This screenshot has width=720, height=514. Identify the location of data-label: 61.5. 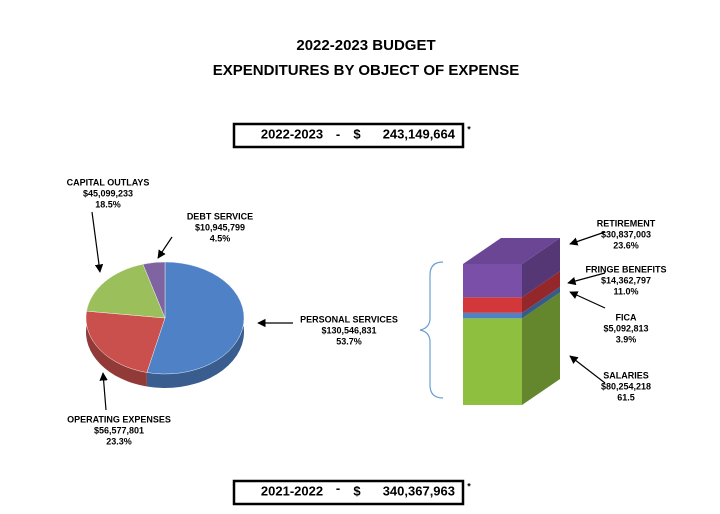
(626, 397).